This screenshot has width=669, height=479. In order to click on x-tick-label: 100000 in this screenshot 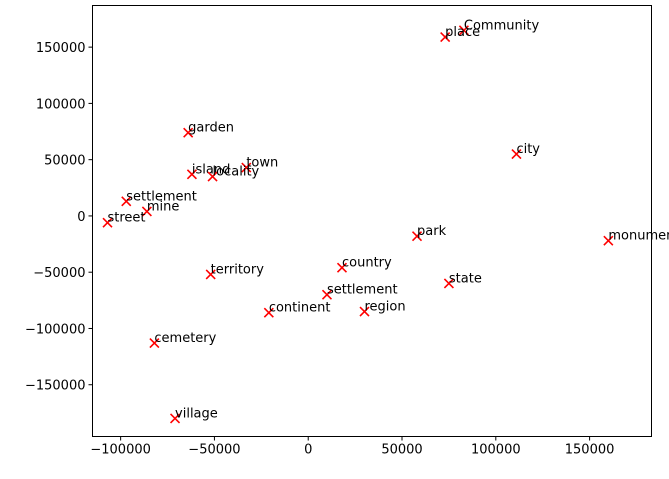, I will do `click(496, 450)`.